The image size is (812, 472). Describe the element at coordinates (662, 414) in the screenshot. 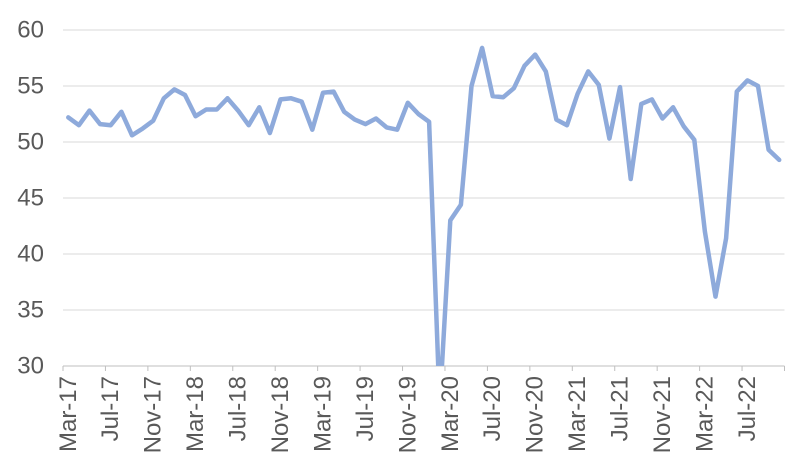

I see `x-axis-label: Nov-21` at that location.